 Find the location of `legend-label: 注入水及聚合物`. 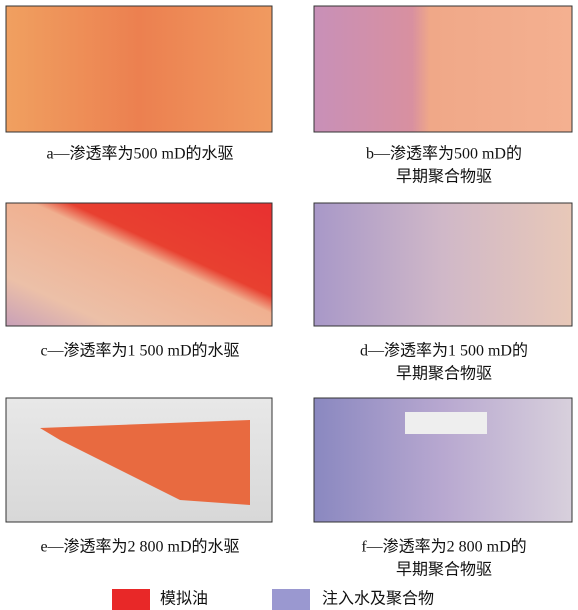

legend-label: 注入水及聚合物 is located at coordinates (378, 599).